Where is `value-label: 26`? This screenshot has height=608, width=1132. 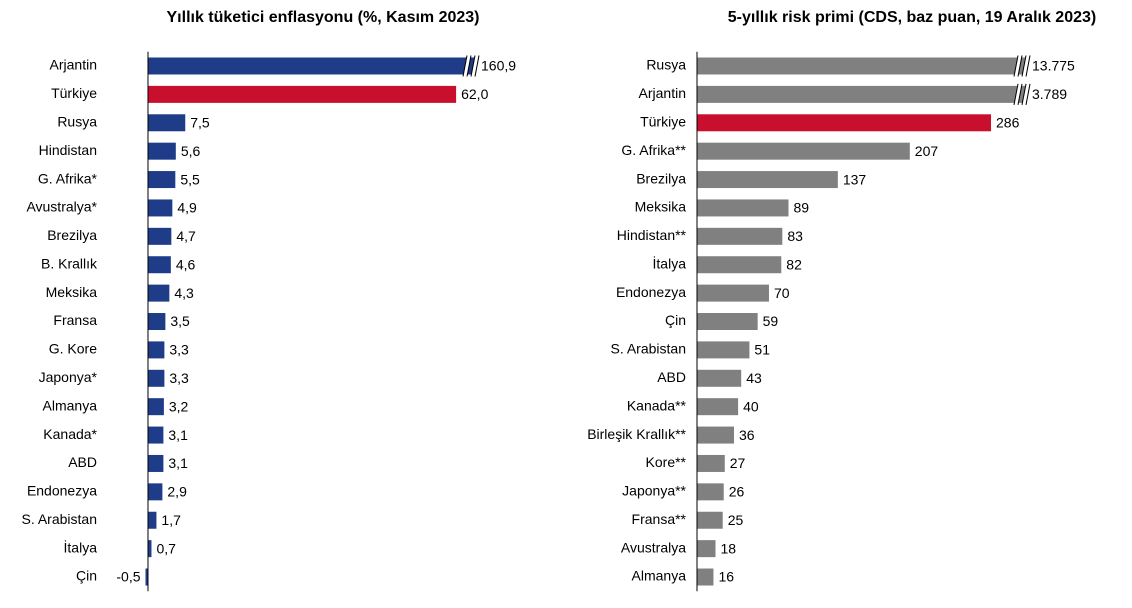 value-label: 26 is located at coordinates (737, 492).